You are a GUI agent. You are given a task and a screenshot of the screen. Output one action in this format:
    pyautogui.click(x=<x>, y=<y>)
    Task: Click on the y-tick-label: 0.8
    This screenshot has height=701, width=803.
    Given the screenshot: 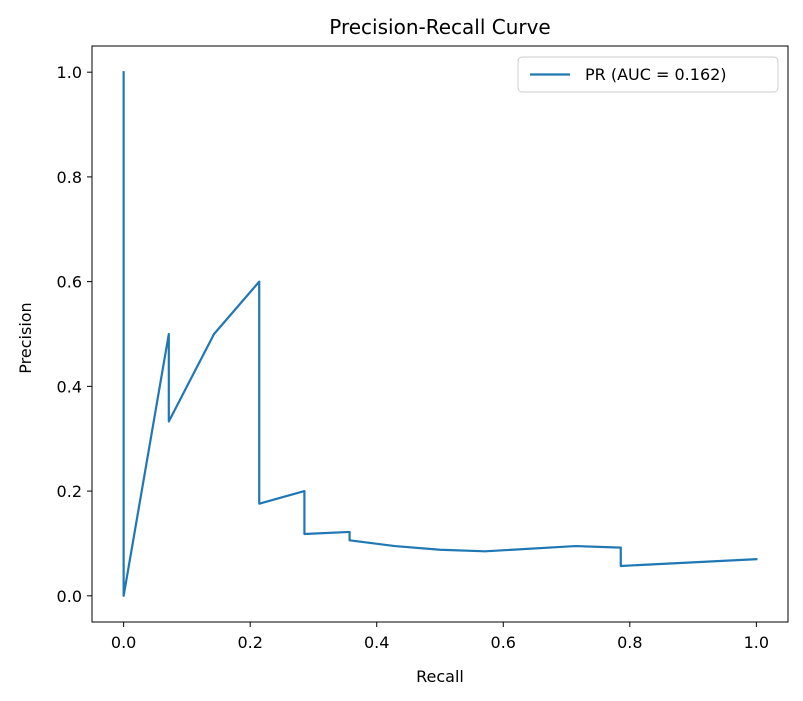 What is the action you would take?
    pyautogui.click(x=69, y=177)
    